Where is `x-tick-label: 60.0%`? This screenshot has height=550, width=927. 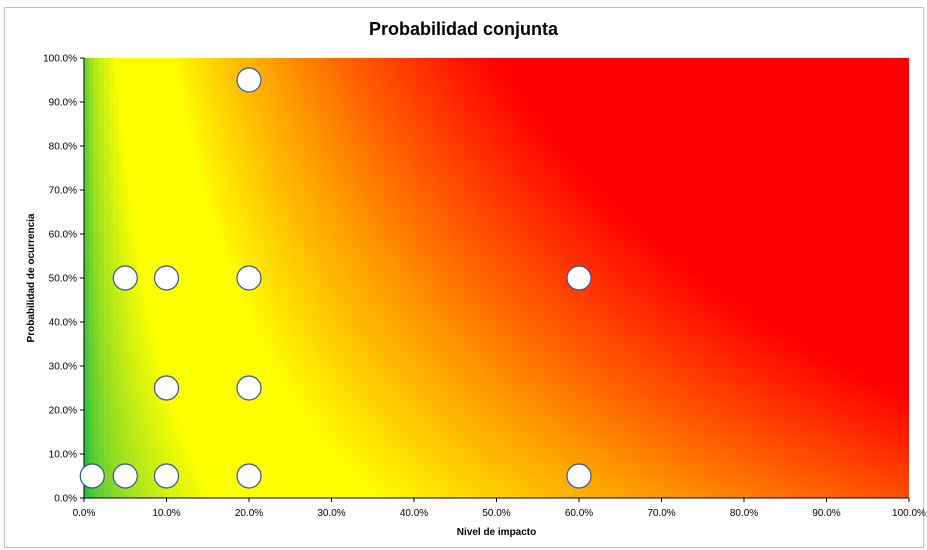
x-tick-label: 60.0% is located at coordinates (579, 513).